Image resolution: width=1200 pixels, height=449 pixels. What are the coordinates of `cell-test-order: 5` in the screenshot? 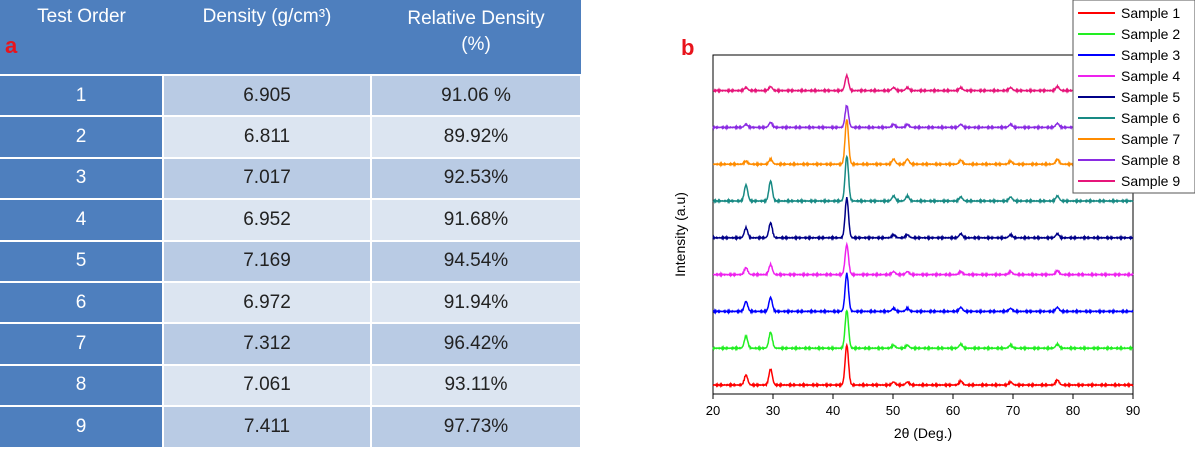 It's located at (82, 261).